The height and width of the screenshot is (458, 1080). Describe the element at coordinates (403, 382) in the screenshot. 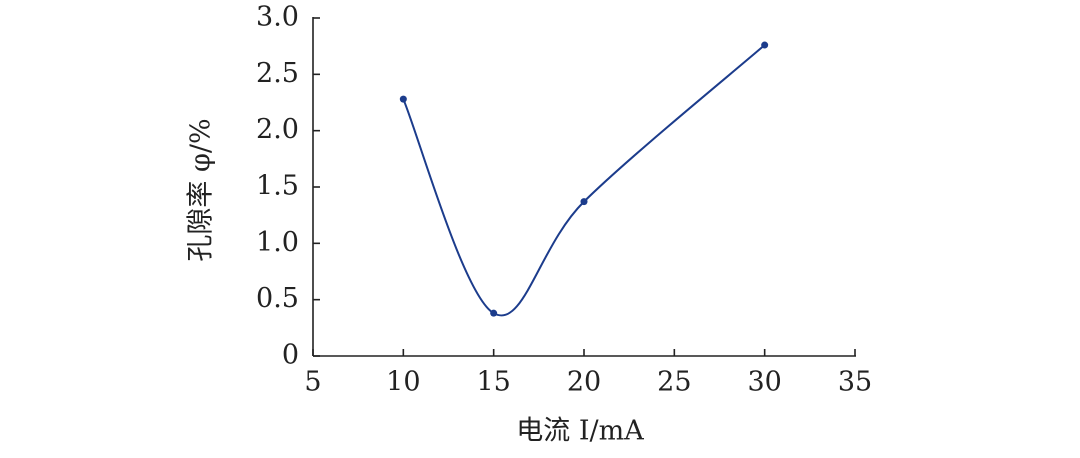

I see `x-tick-label: 10` at that location.